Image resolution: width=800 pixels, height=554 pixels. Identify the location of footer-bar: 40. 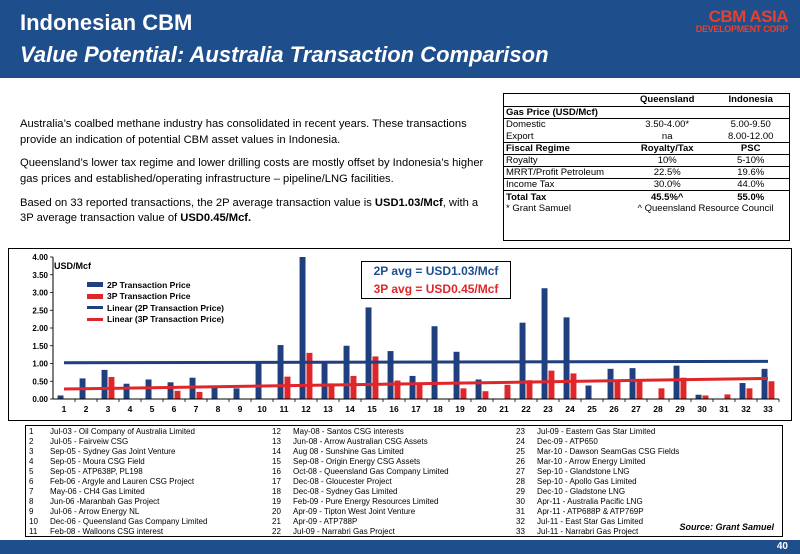
(400, 547).